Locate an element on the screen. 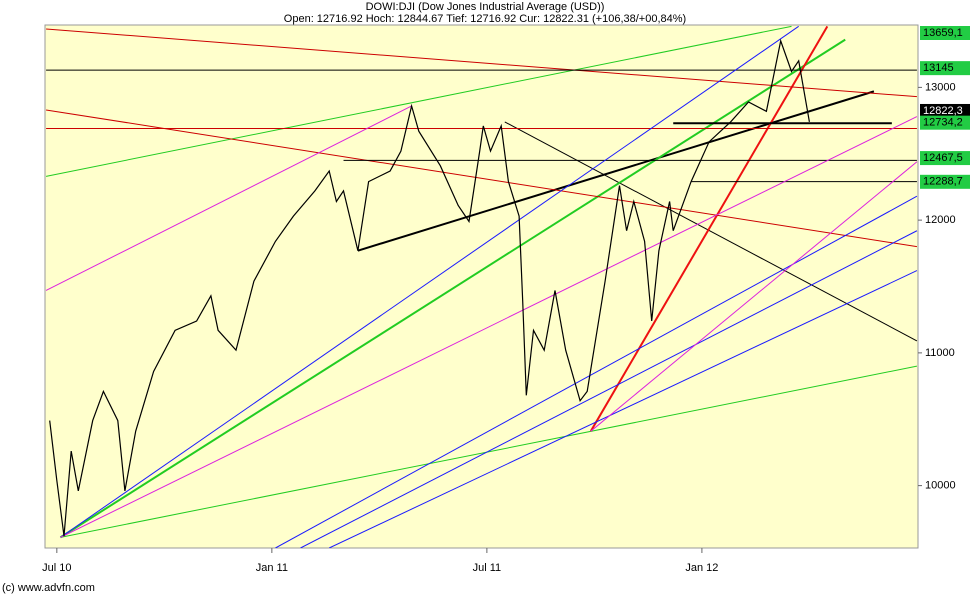 This screenshot has width=971, height=595. price-label: 13659,1 is located at coordinates (943, 33).